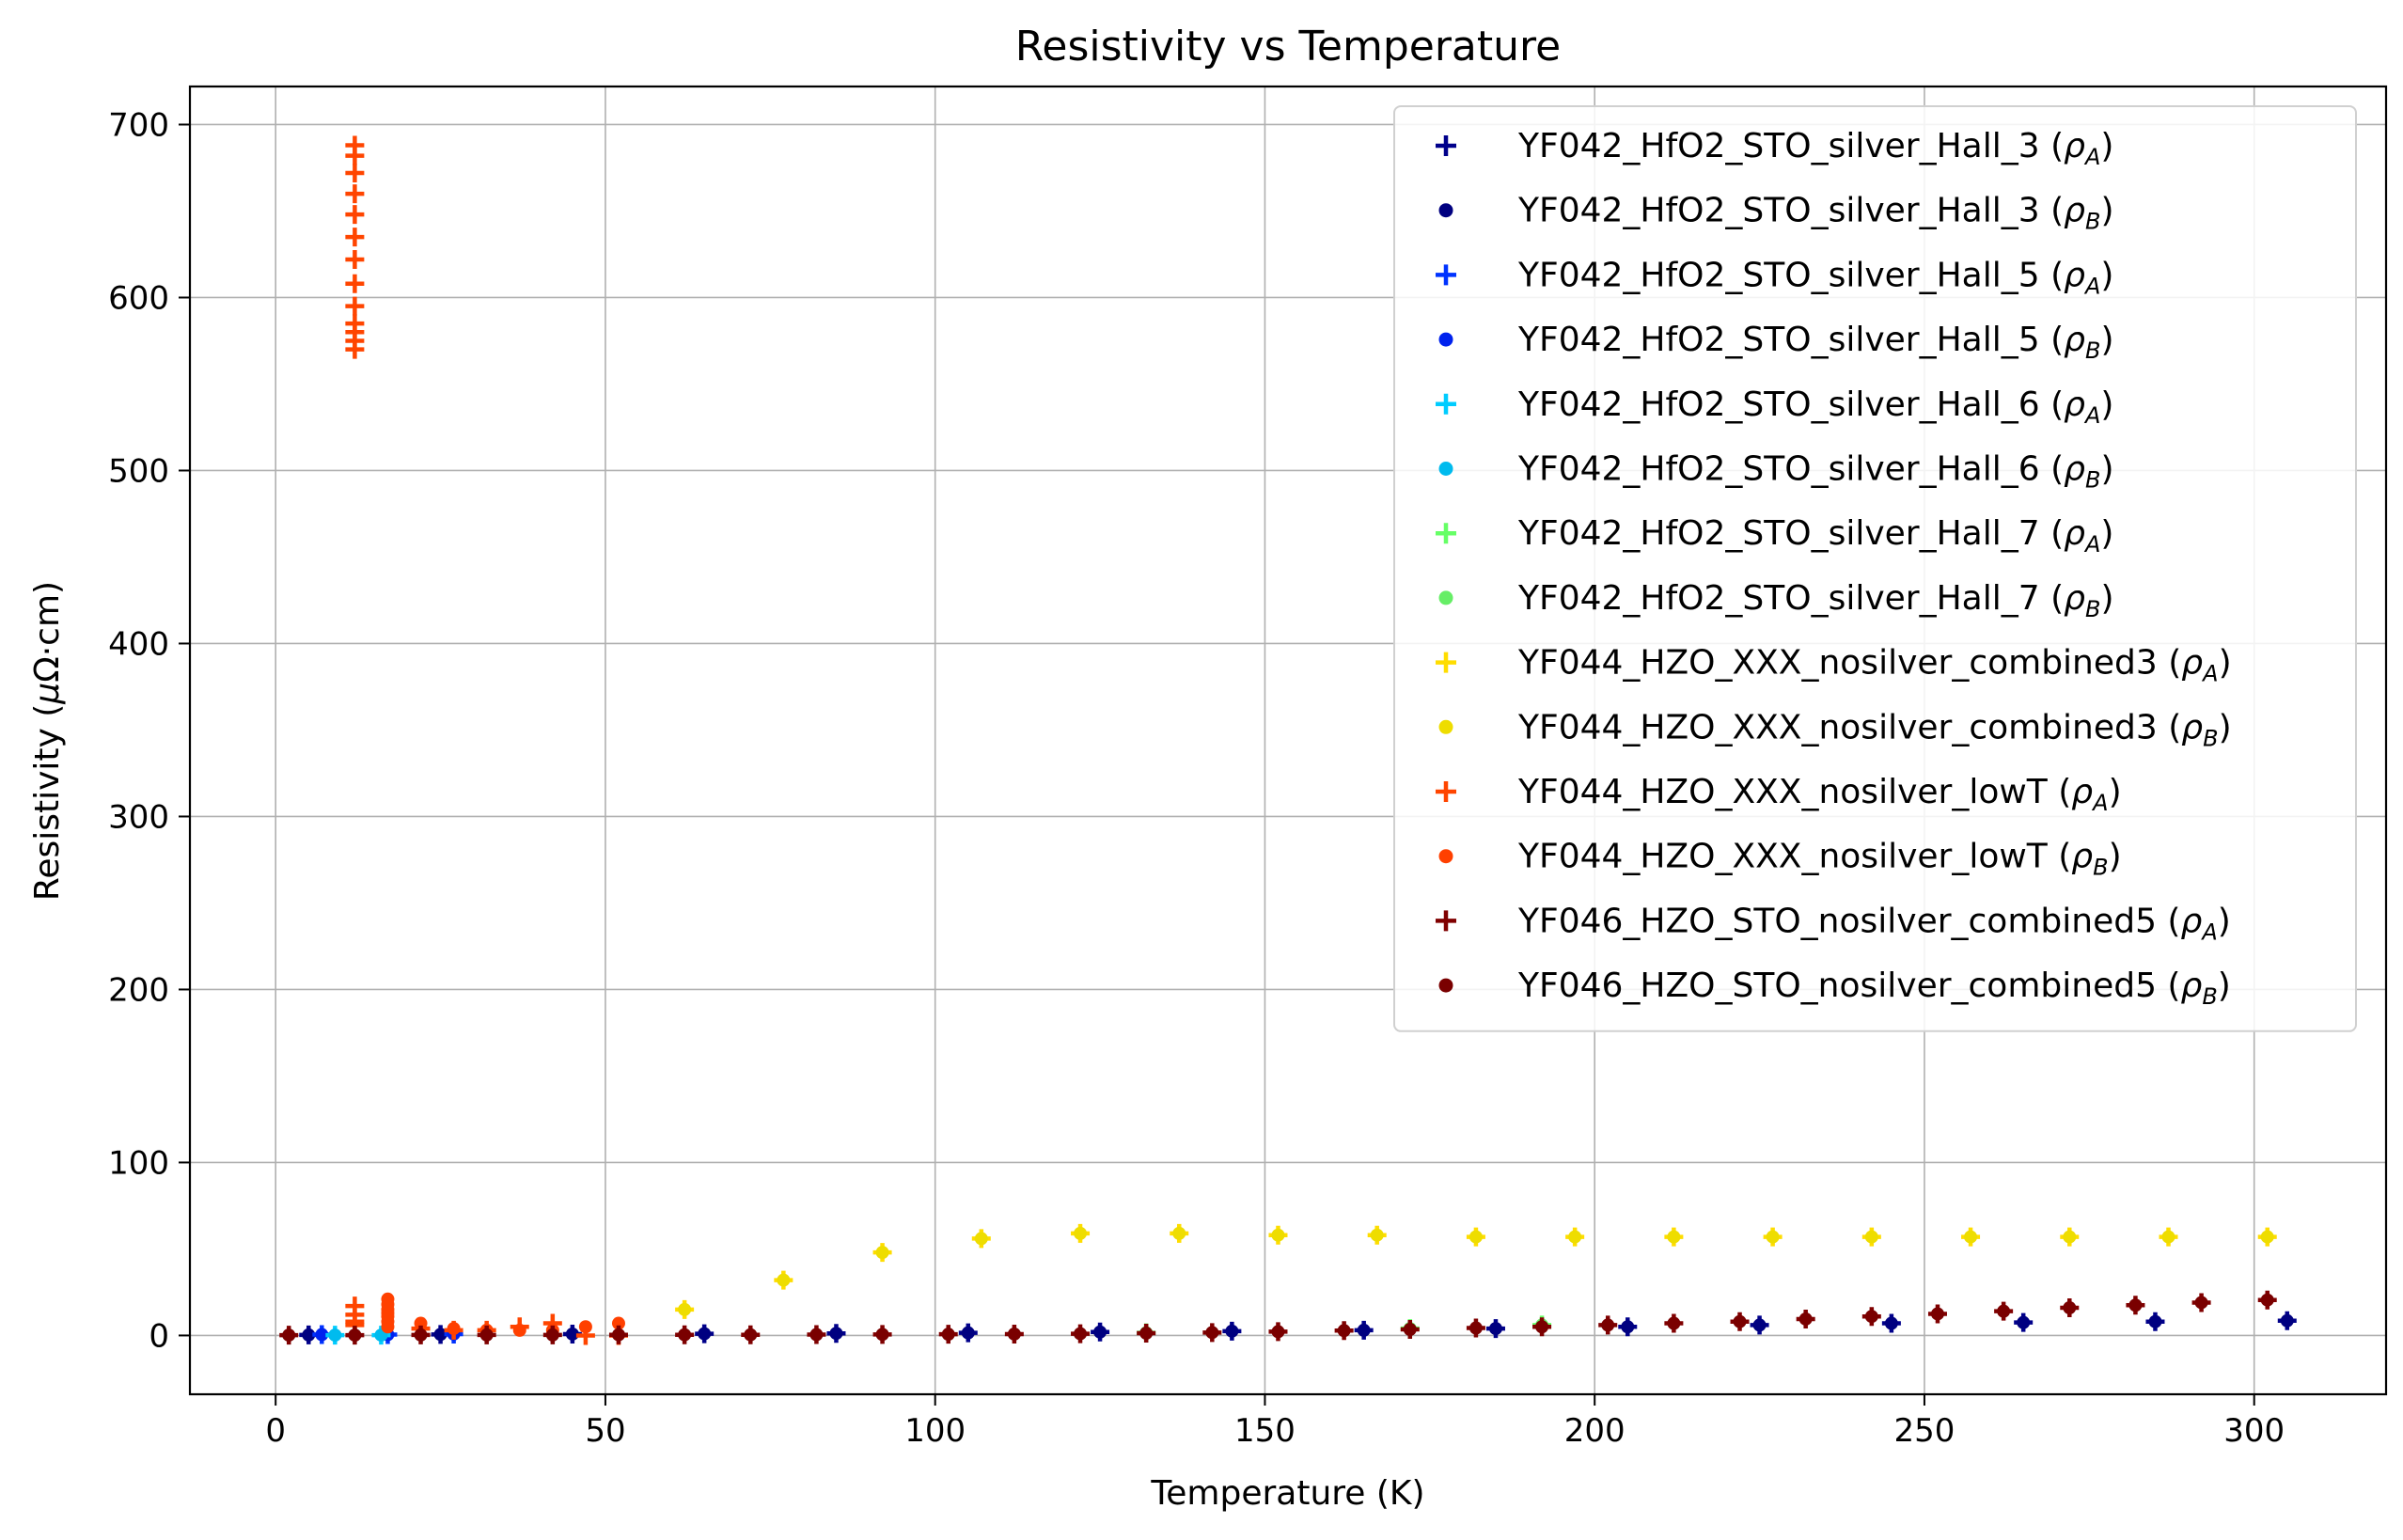 Image resolution: width=2403 pixels, height=1540 pixels. What do you see at coordinates (138, 990) in the screenshot?
I see `y-tick-label: 200` at bounding box center [138, 990].